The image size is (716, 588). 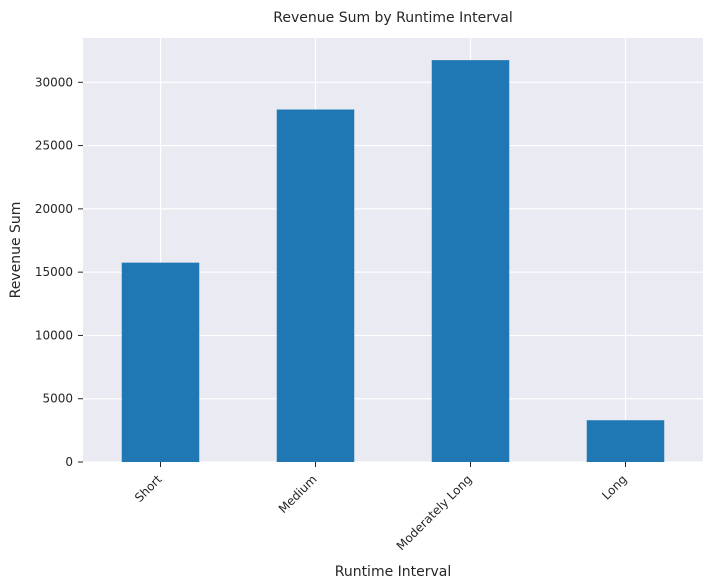 I want to click on chart-title: Revenue Sum by Runtime Interval, so click(x=392, y=18).